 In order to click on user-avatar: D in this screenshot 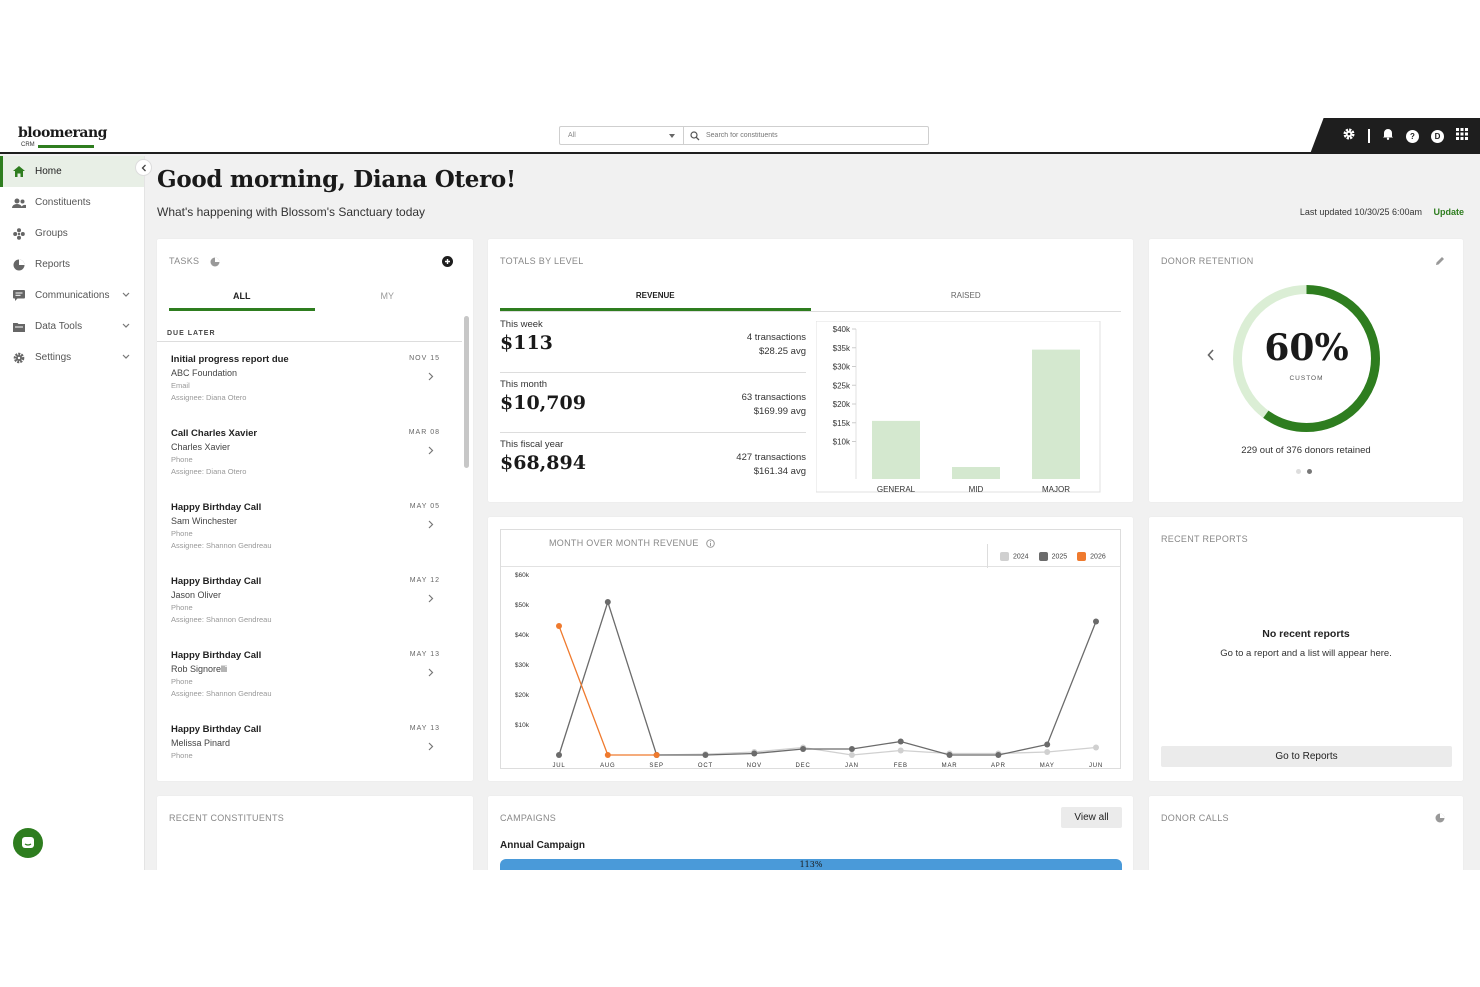, I will do `click(1437, 136)`.